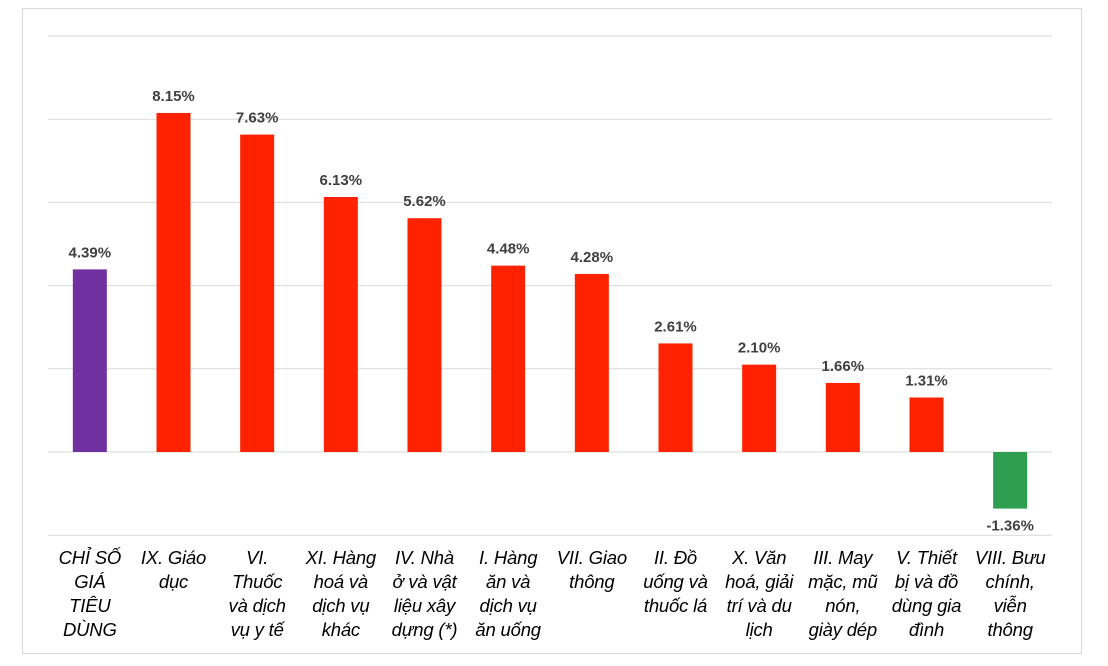  What do you see at coordinates (424, 201) in the screenshot?
I see `data-label-4: 5.62%` at bounding box center [424, 201].